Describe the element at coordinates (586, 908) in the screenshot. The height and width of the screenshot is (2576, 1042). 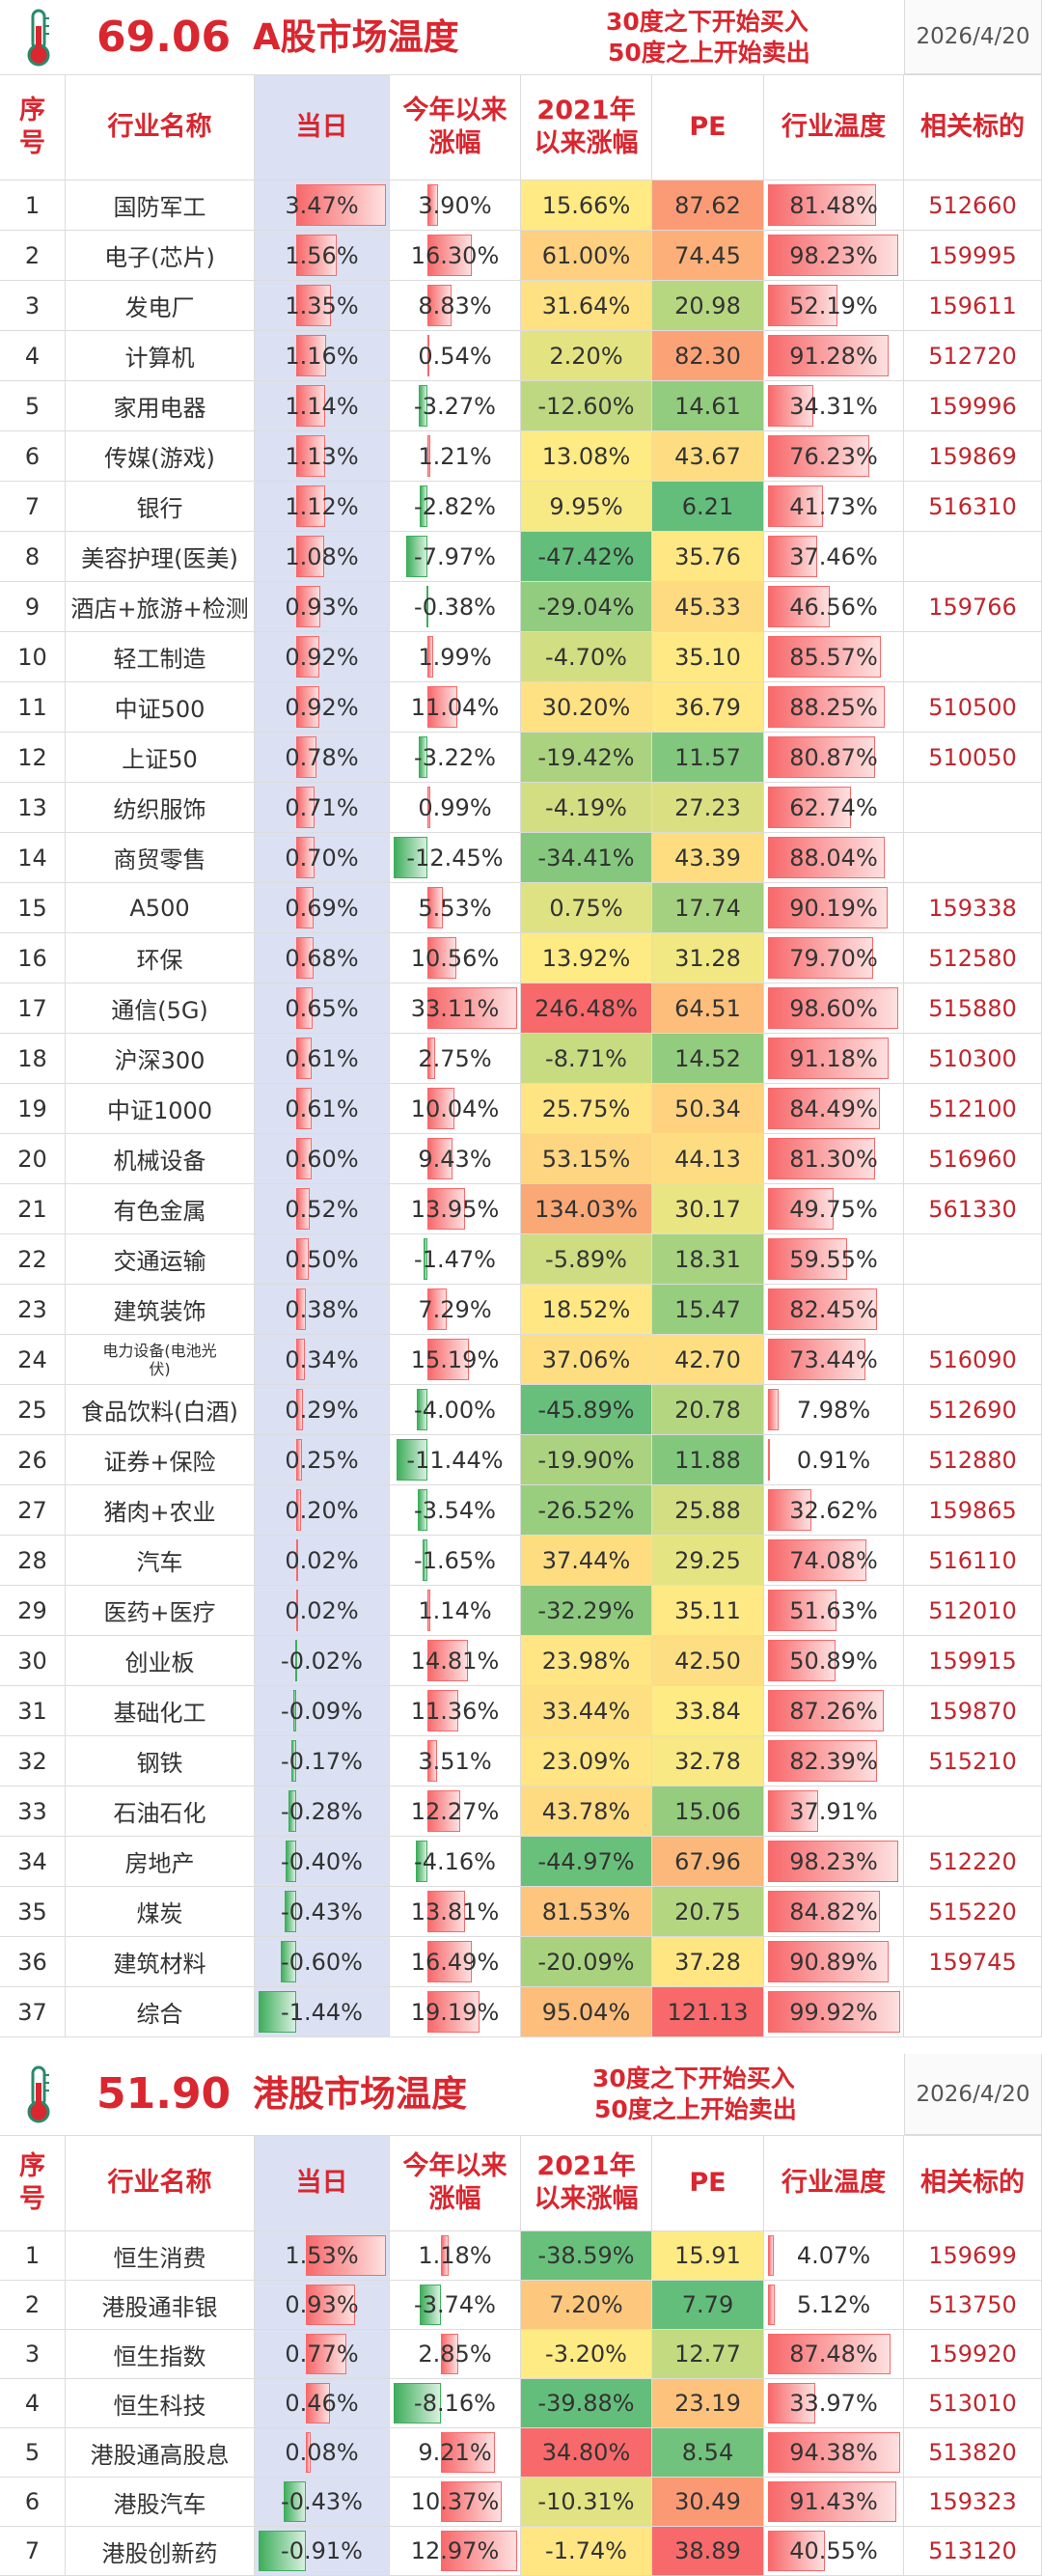
I see `cell-text: 0.75%` at that location.